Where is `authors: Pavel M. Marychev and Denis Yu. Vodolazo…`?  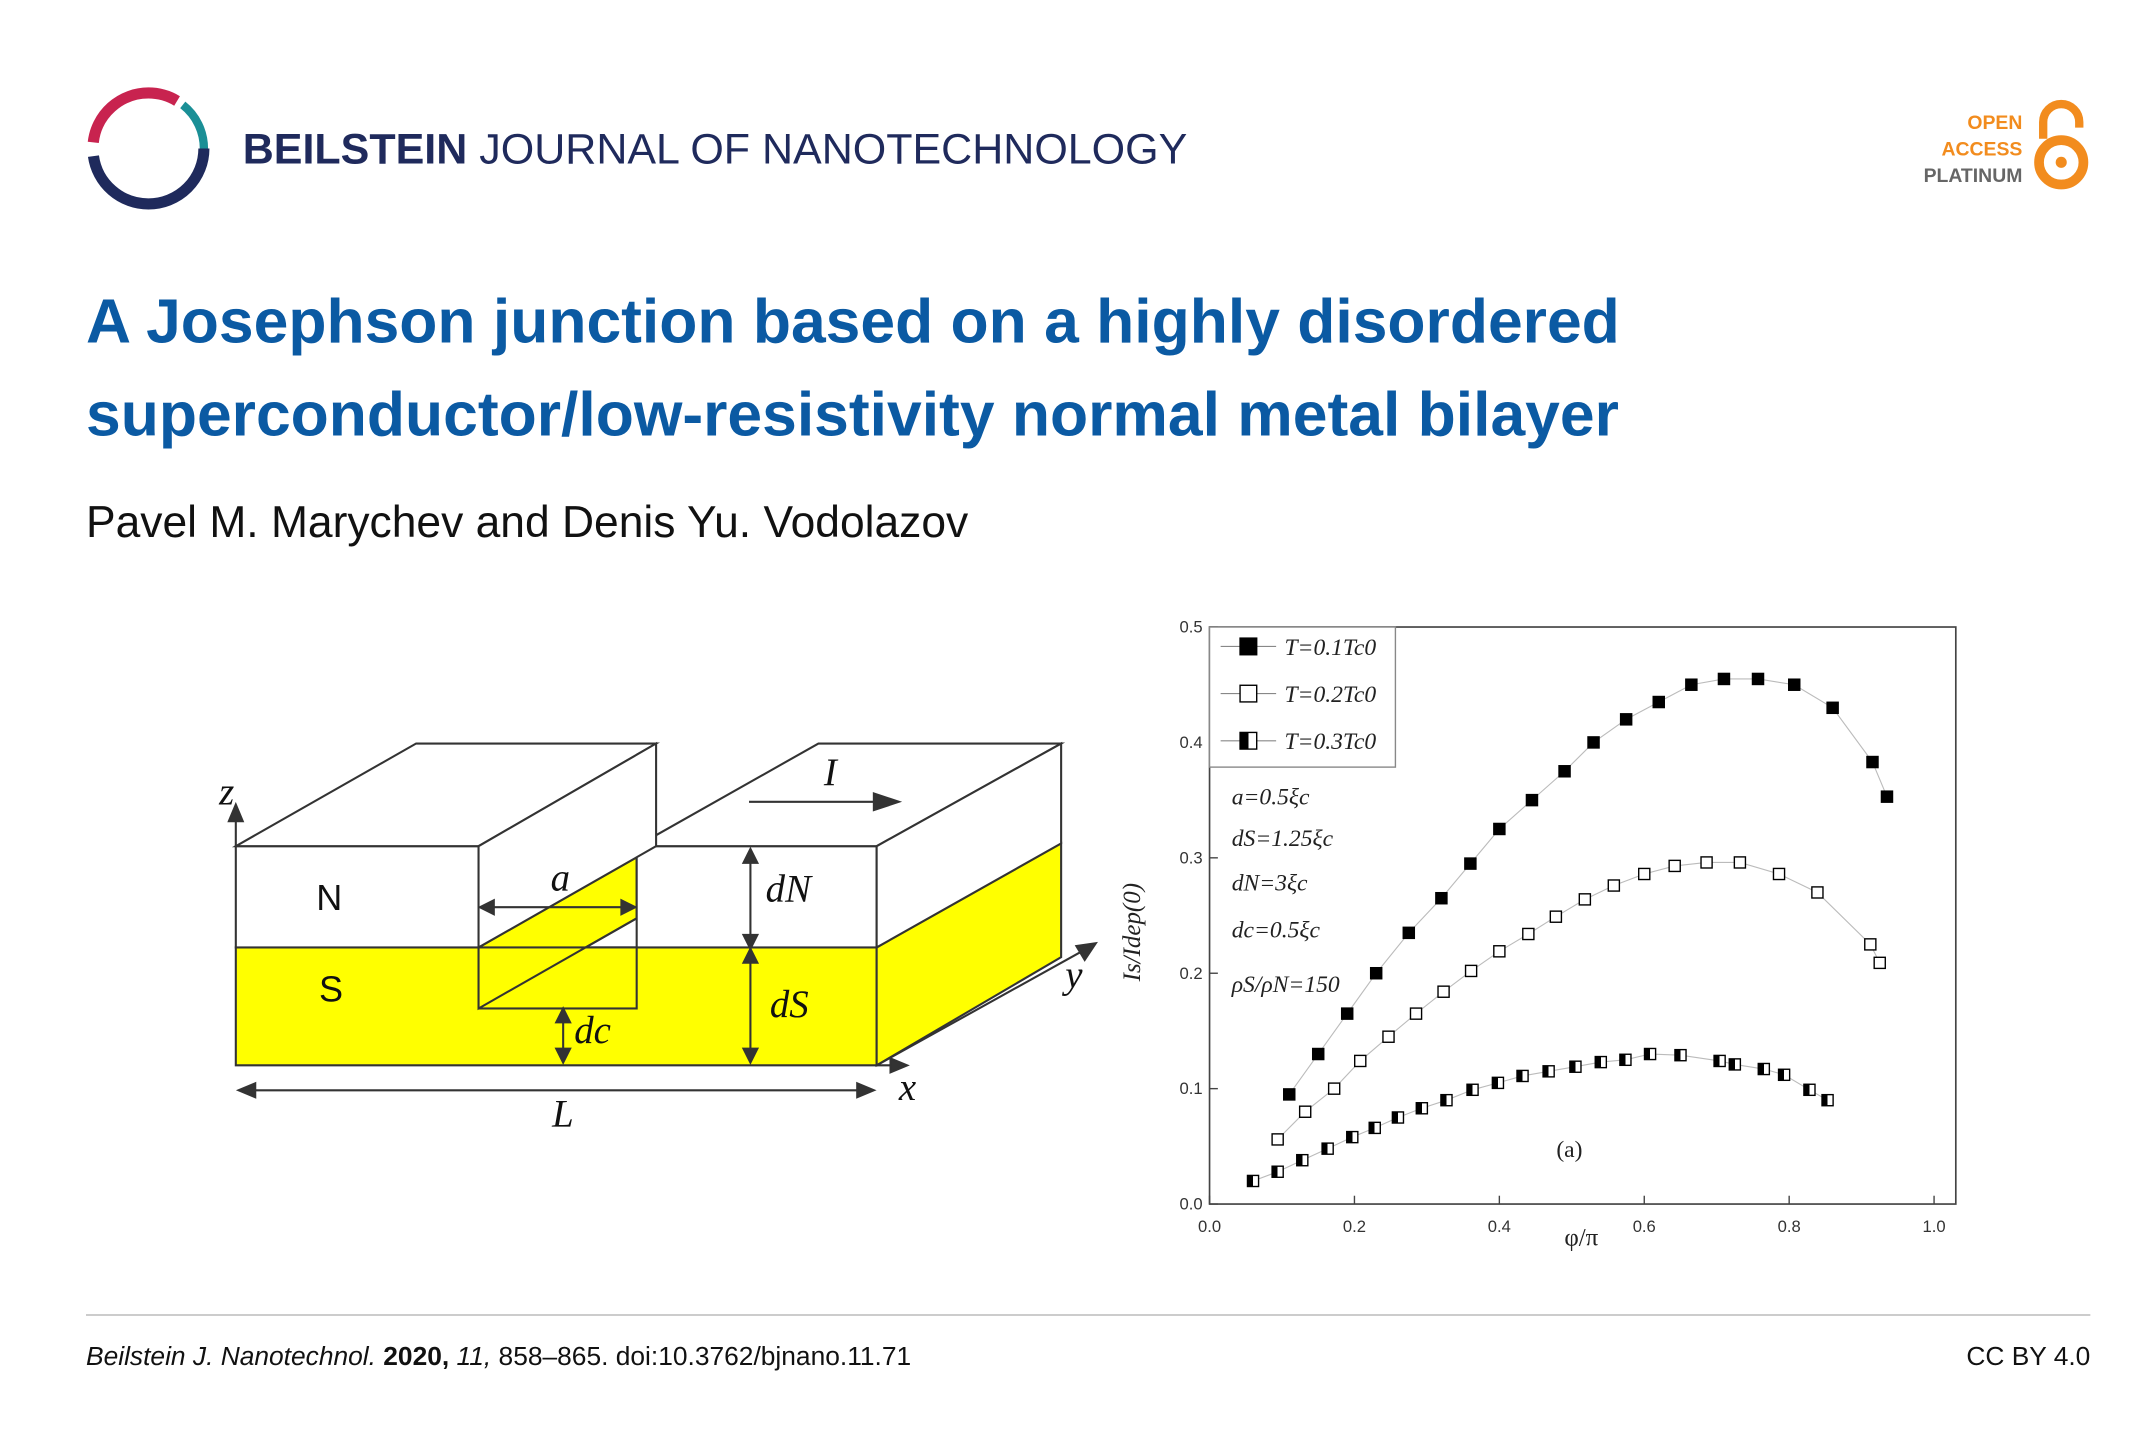
authors: Pavel M. Marychev and Denis Yu. Vodolazo… is located at coordinates (527, 522).